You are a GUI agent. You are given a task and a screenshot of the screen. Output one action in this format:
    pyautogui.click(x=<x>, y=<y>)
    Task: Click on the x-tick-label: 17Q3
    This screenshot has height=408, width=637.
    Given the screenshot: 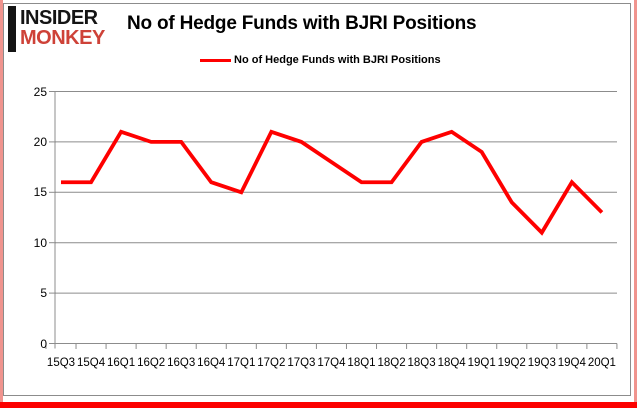 What is the action you would take?
    pyautogui.click(x=301, y=363)
    